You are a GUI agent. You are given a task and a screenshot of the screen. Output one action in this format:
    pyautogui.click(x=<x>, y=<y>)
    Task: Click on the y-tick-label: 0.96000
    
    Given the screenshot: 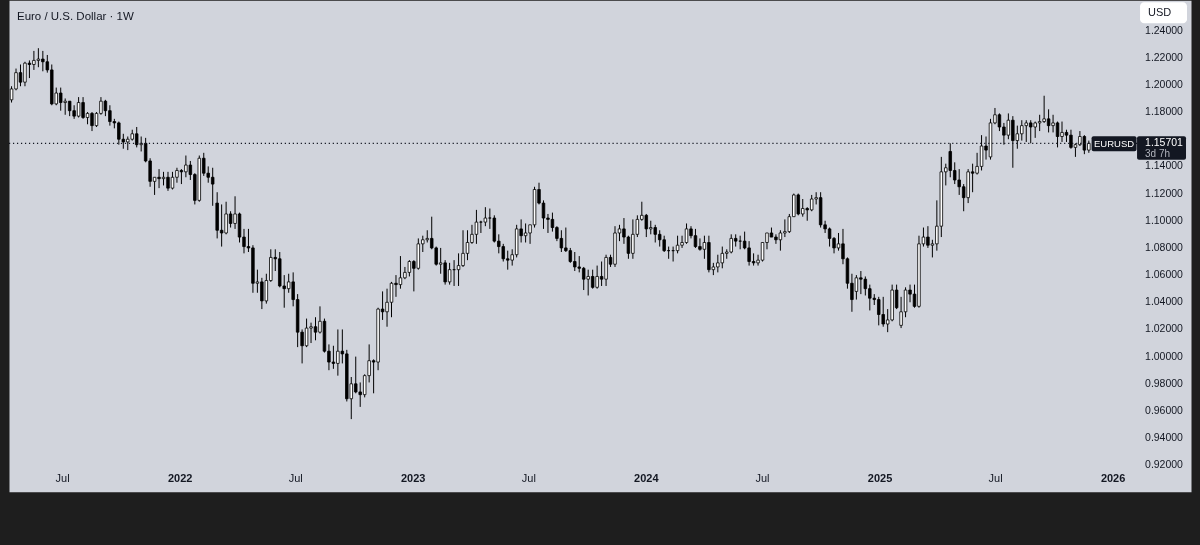 What is the action you would take?
    pyautogui.click(x=1164, y=410)
    